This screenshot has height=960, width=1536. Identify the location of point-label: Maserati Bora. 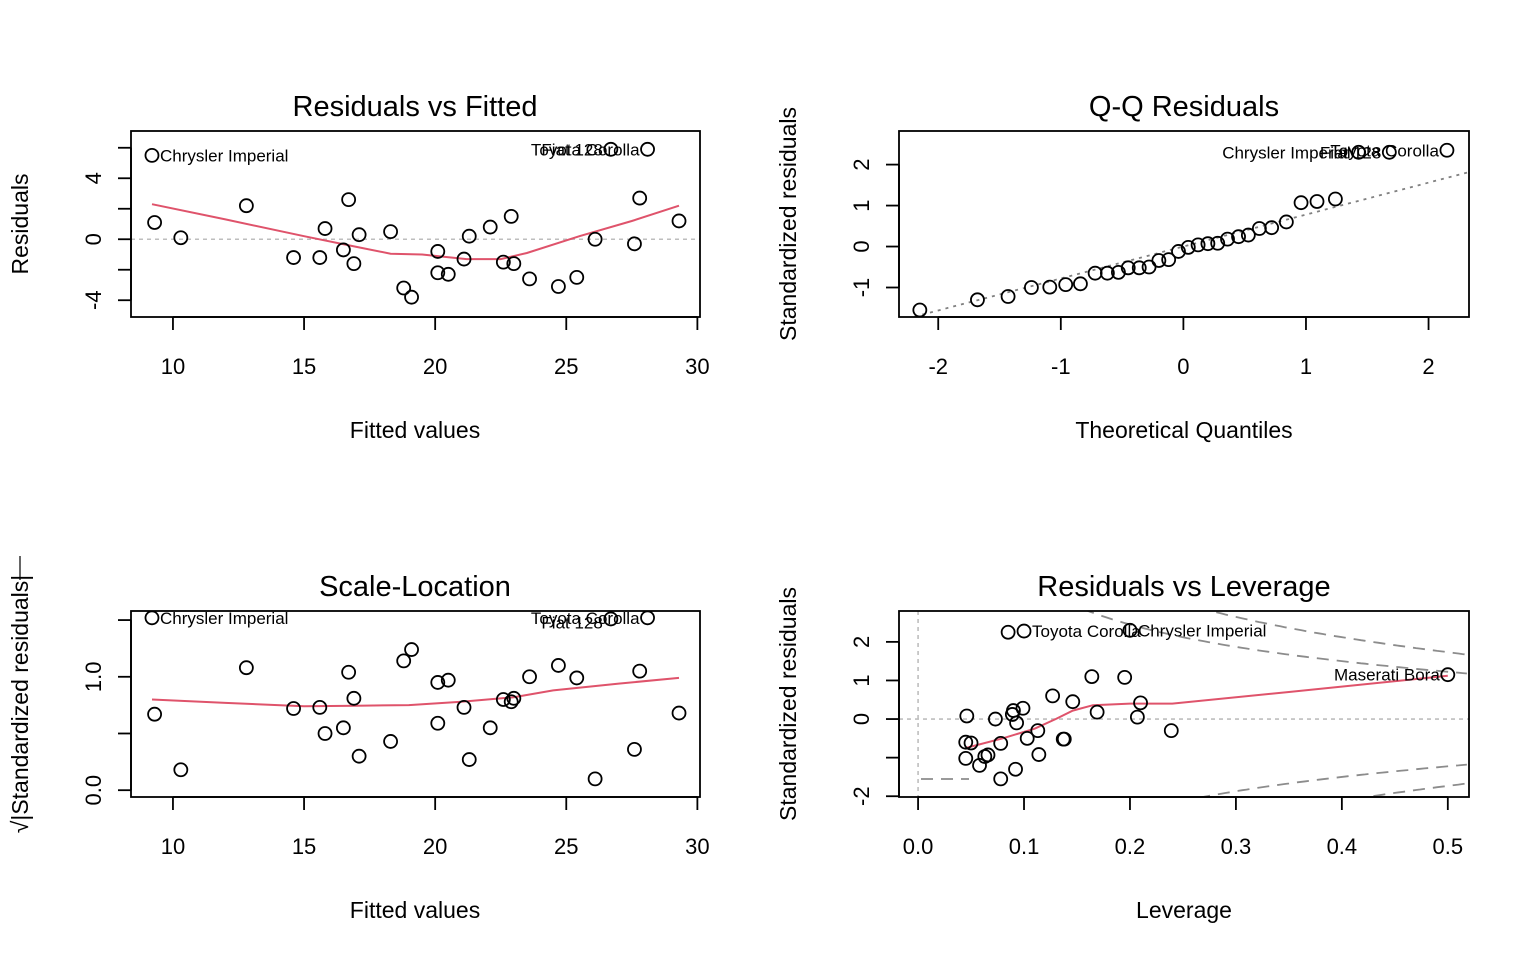
(1387, 675).